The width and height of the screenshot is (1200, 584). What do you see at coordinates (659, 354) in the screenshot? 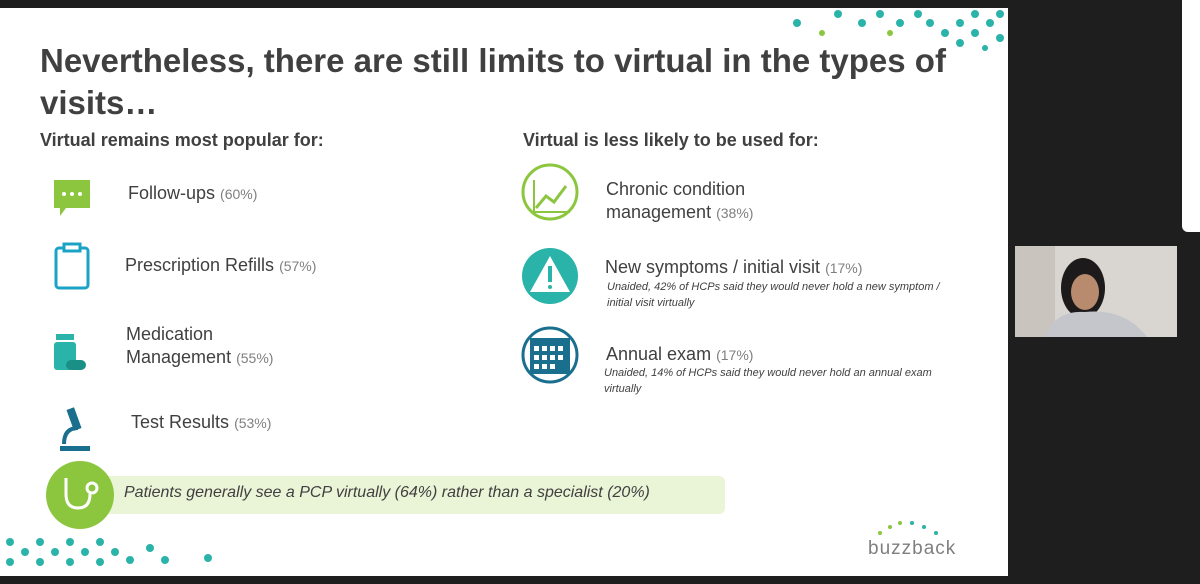
I see `item-label: Annual exam` at bounding box center [659, 354].